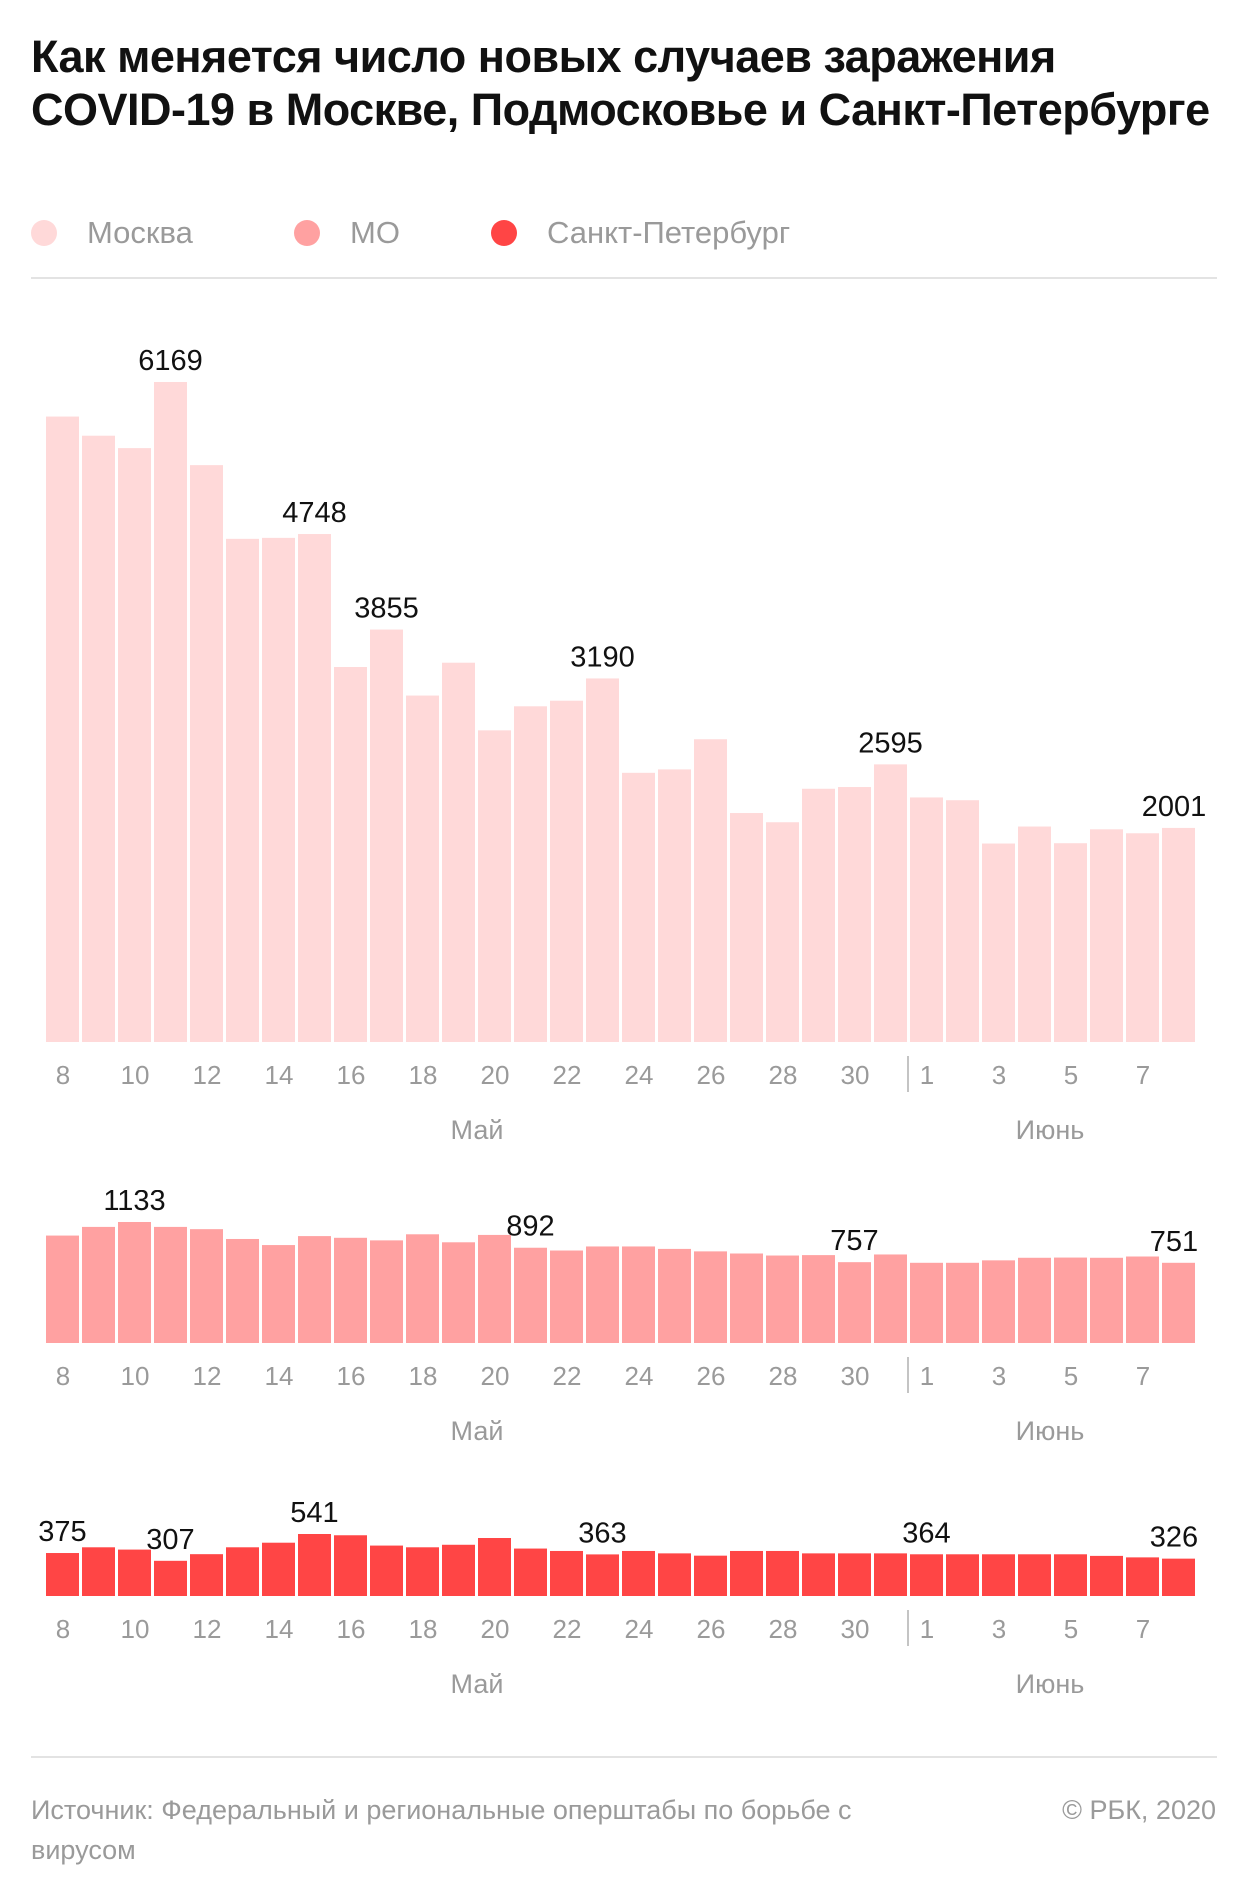  I want to click on data-label-spb-8: 541, so click(314, 1513).